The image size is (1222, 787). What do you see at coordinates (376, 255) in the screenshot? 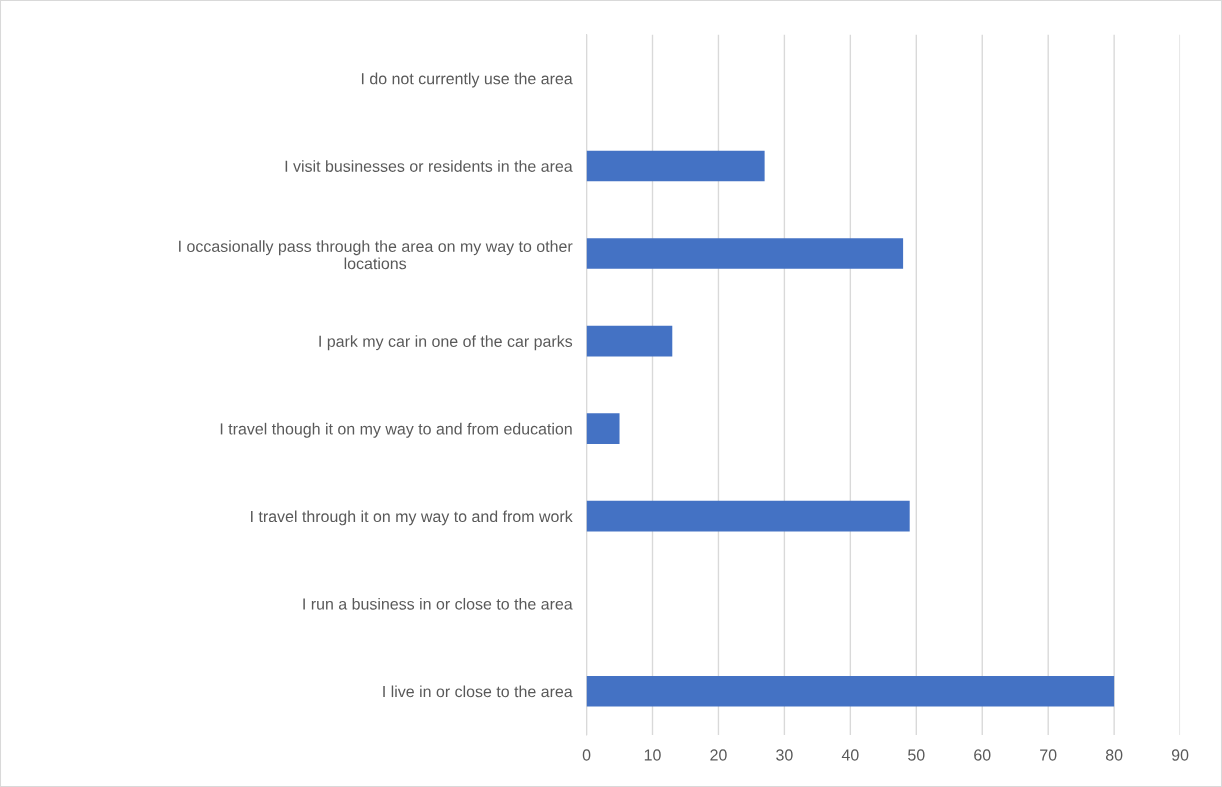
I see `y-tick-label: I occasionally pass through the area on my way to other locations` at bounding box center [376, 255].